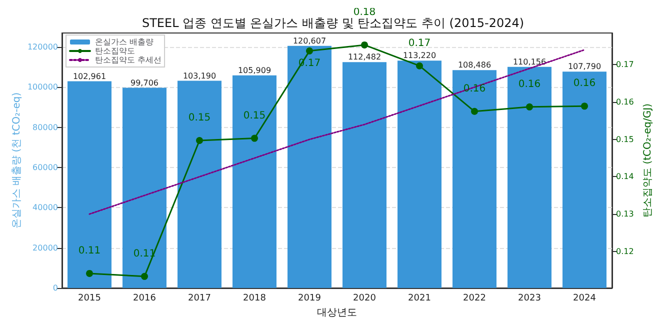  Describe the element at coordinates (625, 177) in the screenshot. I see `y2-tick-label: 0.14` at that location.